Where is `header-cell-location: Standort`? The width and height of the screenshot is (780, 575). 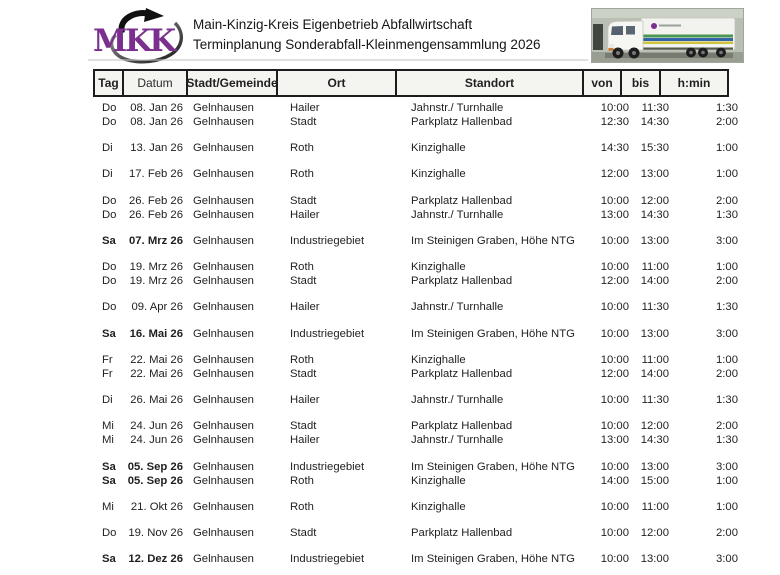 header-cell-location: Standort is located at coordinates (489, 83).